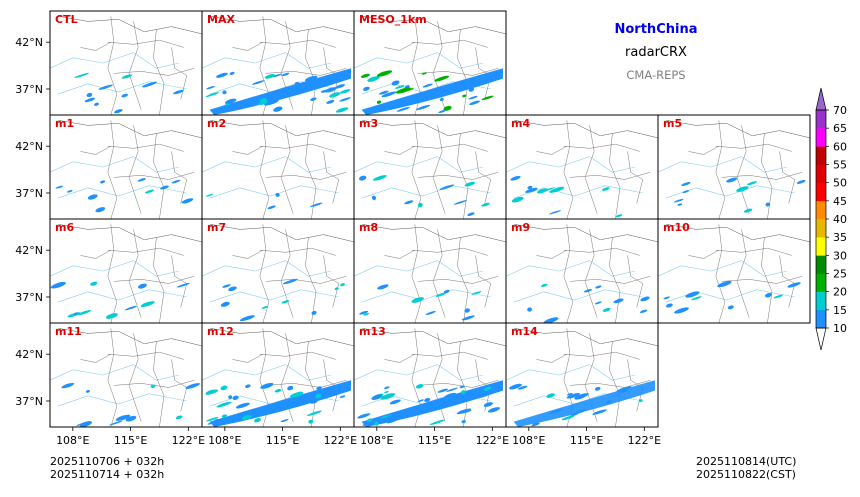  I want to click on map-panel-max: MAX, so click(278, 63).